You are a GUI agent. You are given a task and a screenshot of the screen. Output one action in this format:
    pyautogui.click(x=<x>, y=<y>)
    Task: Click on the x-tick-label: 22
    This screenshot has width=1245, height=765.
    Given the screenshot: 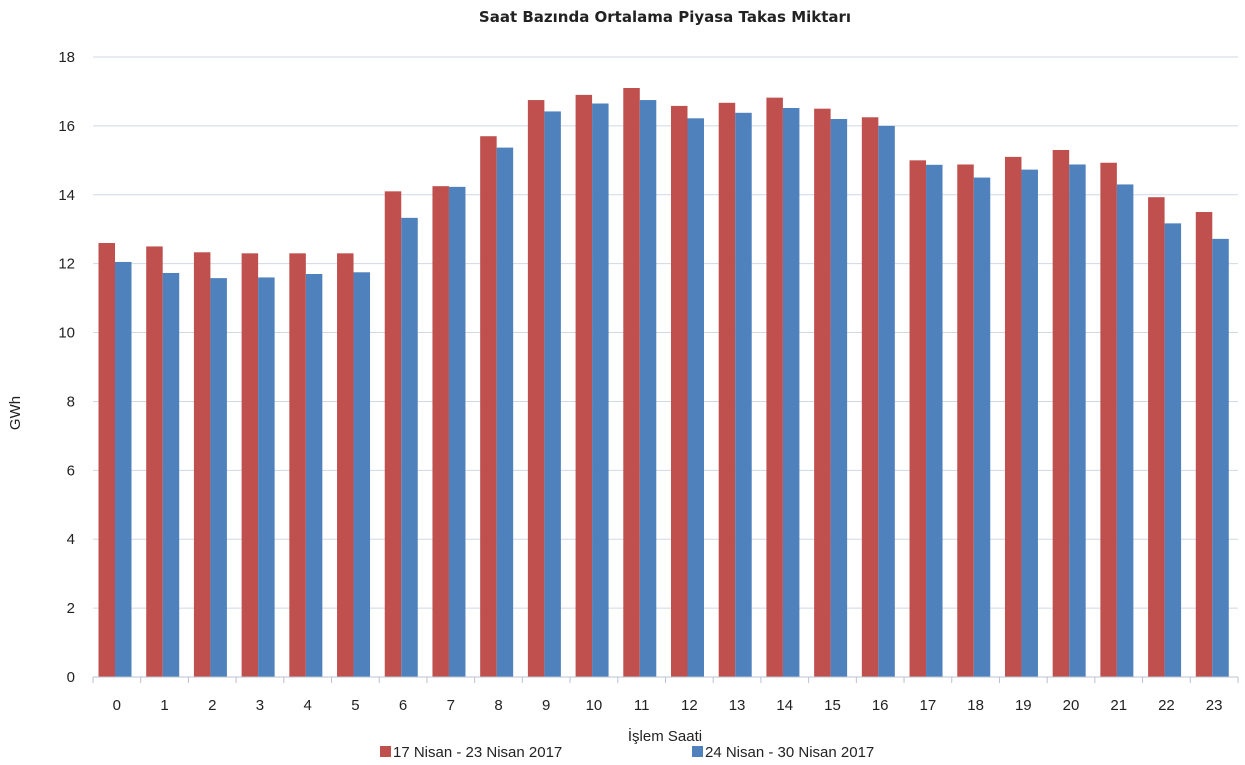 What is the action you would take?
    pyautogui.click(x=1166, y=705)
    